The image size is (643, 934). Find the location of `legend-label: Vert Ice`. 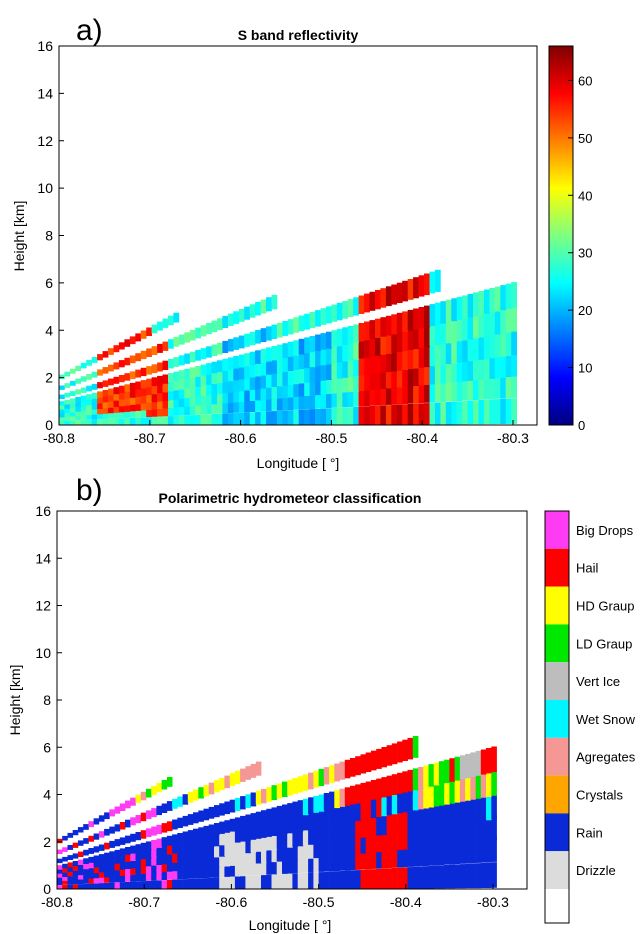

legend-label: Vert Ice is located at coordinates (598, 681).